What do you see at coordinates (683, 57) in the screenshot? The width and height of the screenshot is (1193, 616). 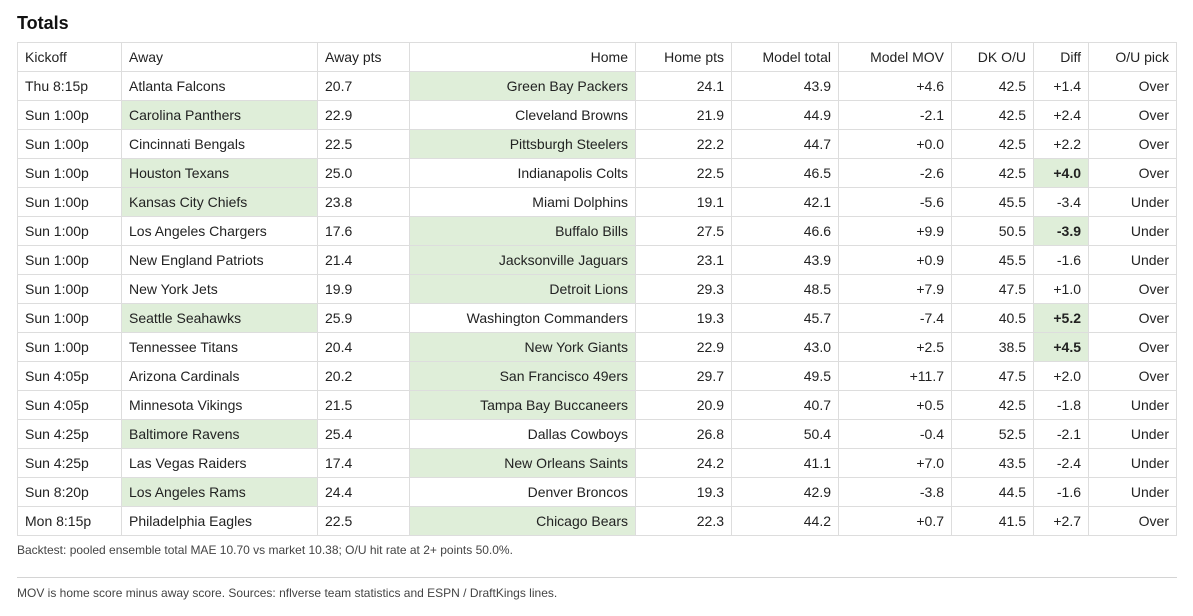 I see `column-header-home-pts: Home pts` at bounding box center [683, 57].